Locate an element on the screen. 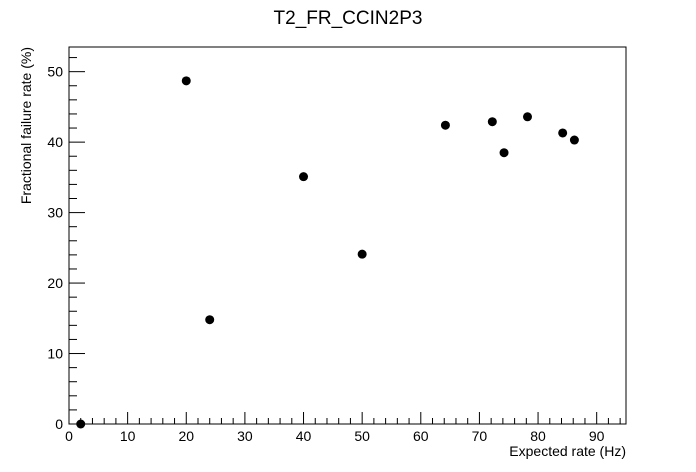 The height and width of the screenshot is (472, 696). y-tick-label: 10 is located at coordinates (55, 354).